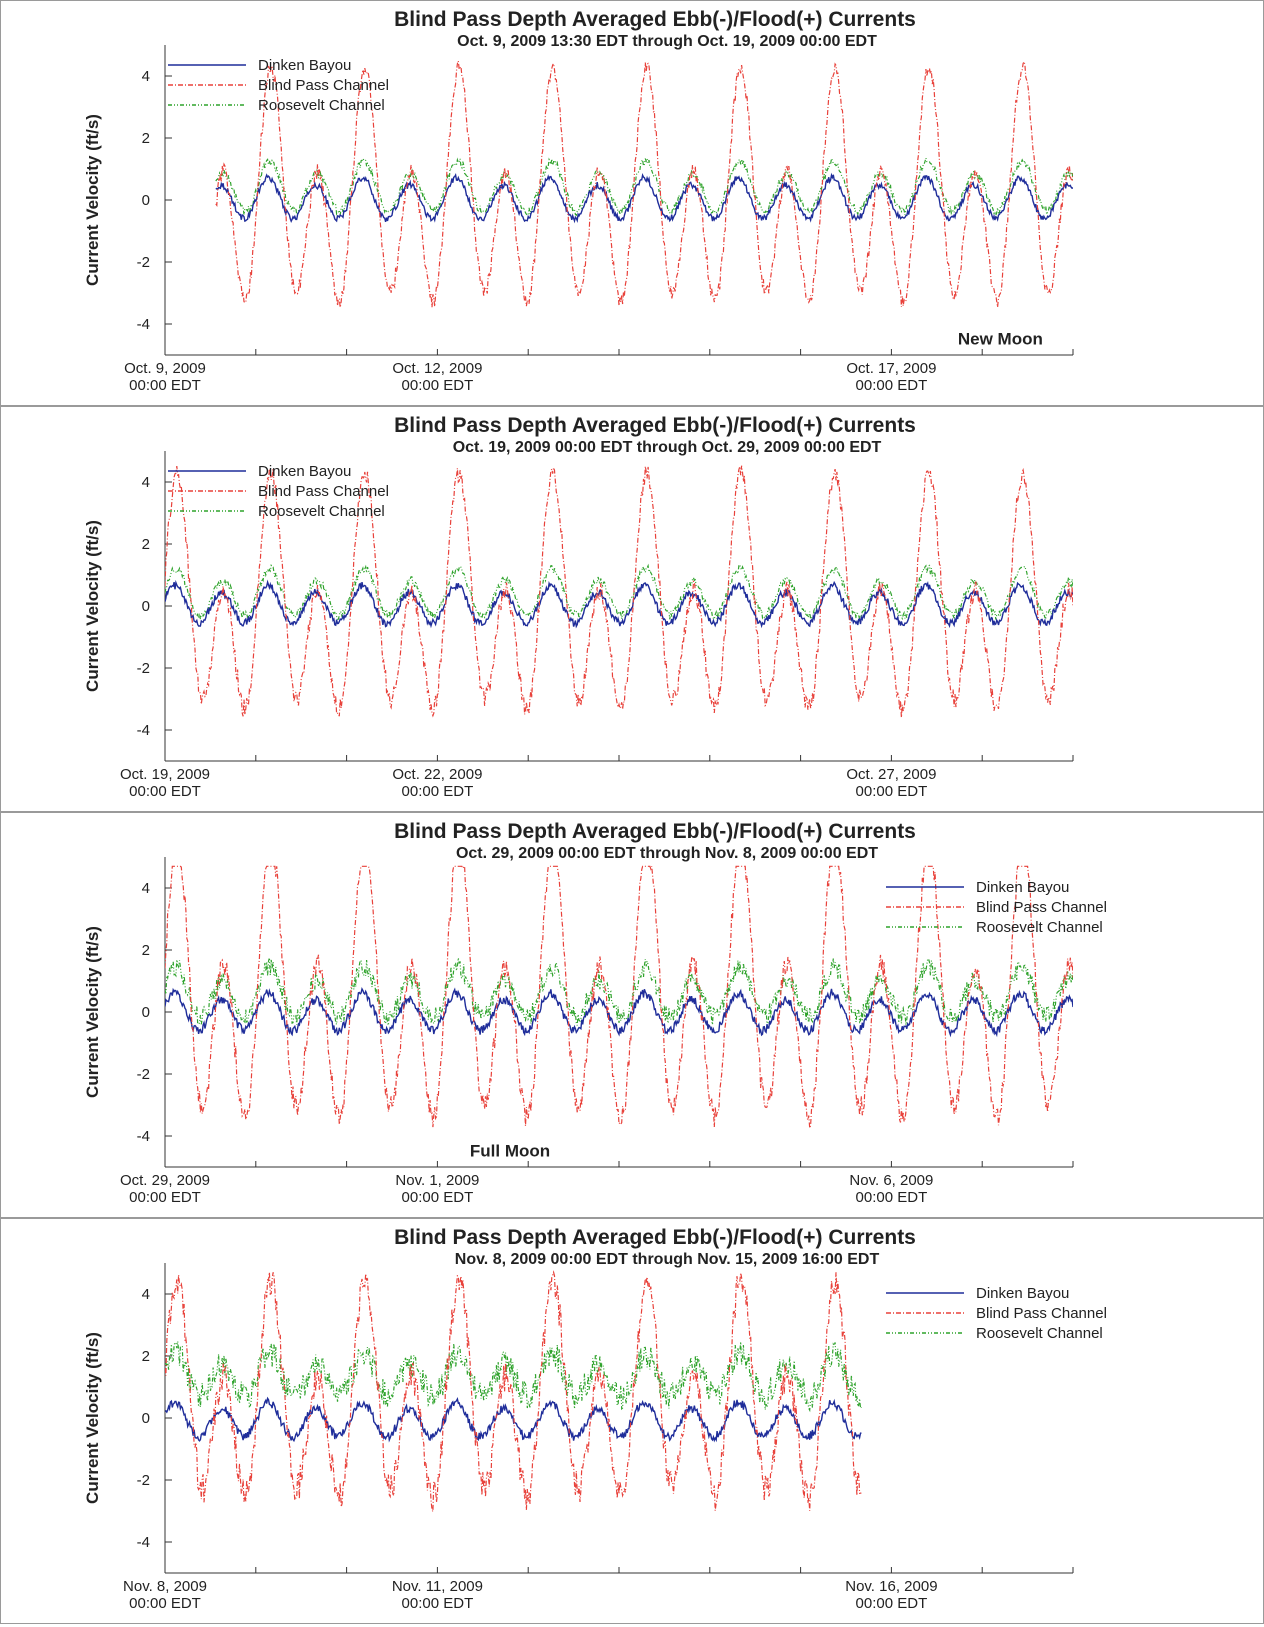 The width and height of the screenshot is (1264, 1627). What do you see at coordinates (891, 368) in the screenshot?
I see `x-tick-label: Oct. 17, 2009` at bounding box center [891, 368].